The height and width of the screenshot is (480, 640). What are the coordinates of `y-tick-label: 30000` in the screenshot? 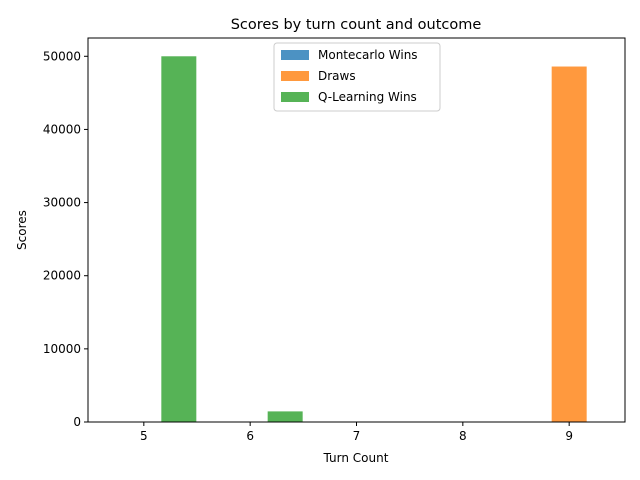 It's located at (62, 203).